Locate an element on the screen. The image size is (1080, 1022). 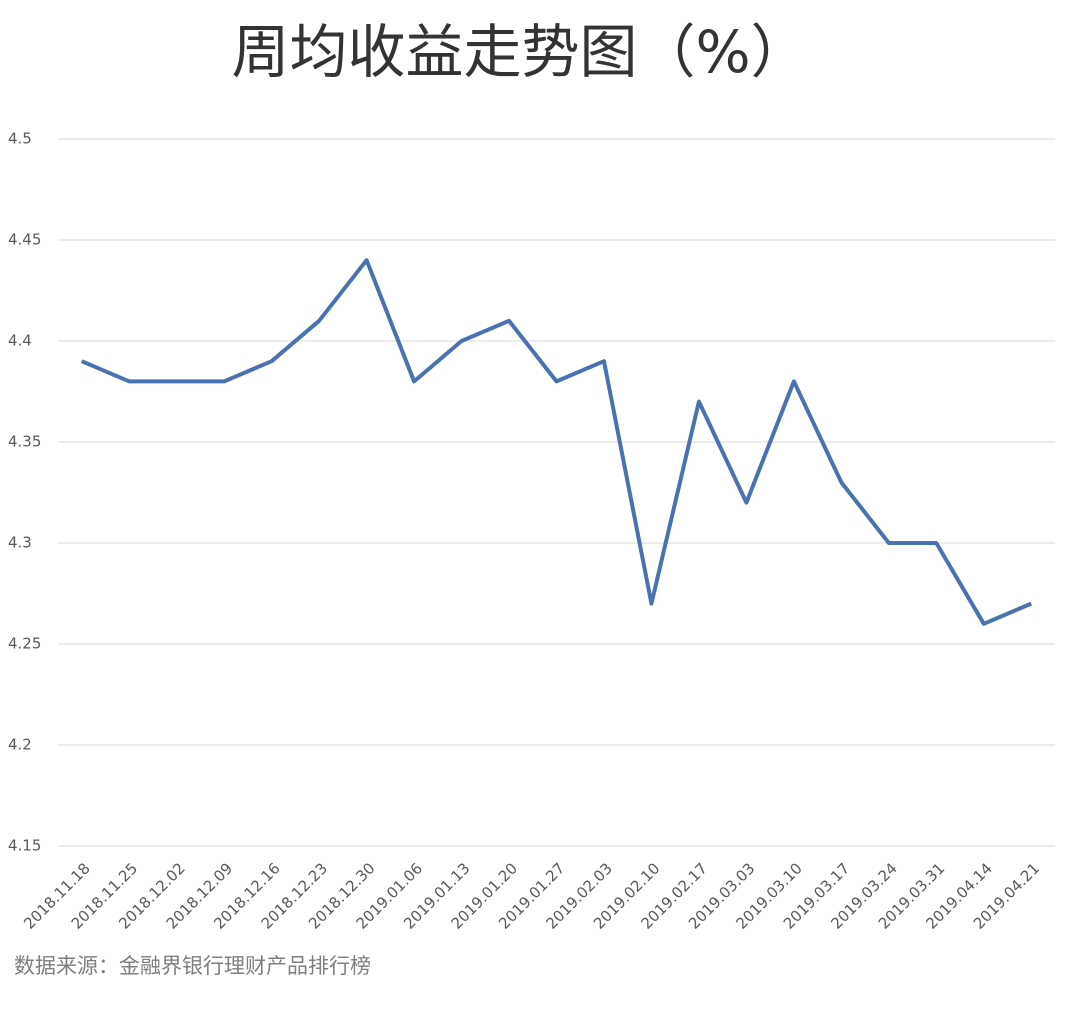
y-tick-label: 4.5 is located at coordinates (20, 139).